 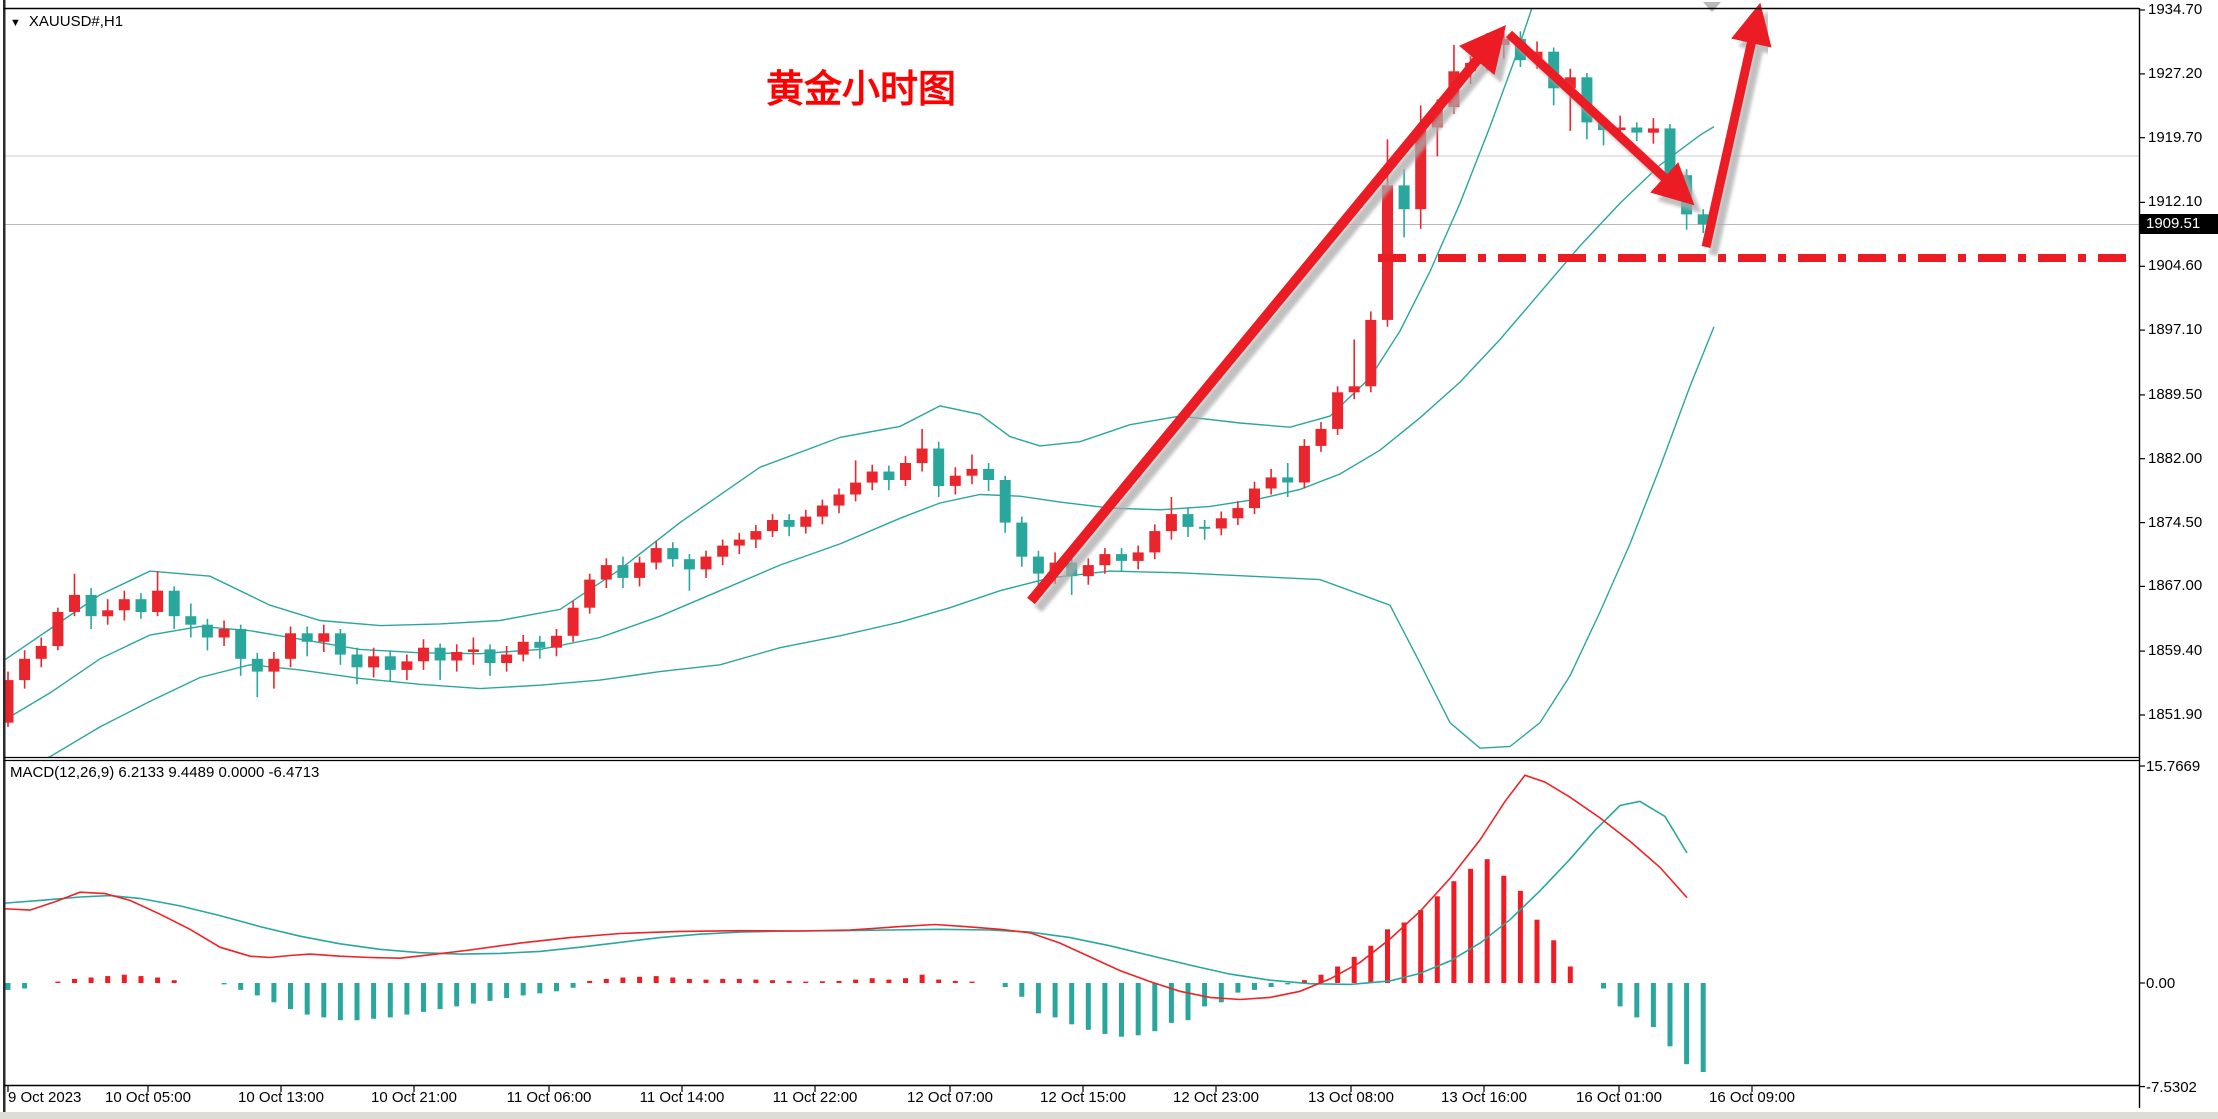 I want to click on time-tick-label: 16 Oct 09:00, so click(x=1752, y=1097).